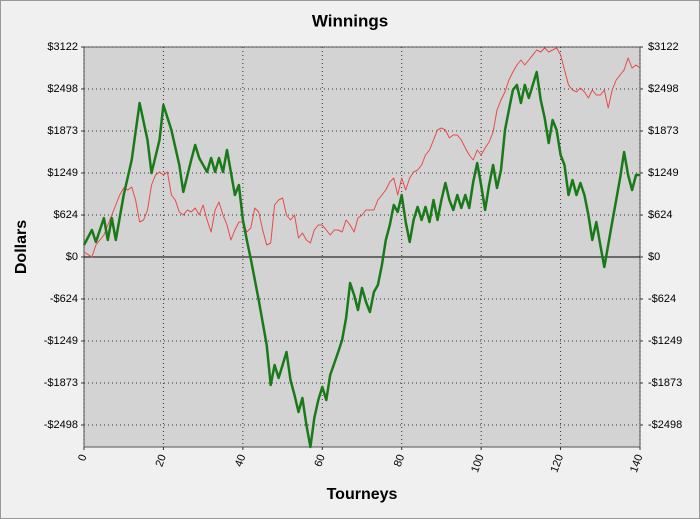  What do you see at coordinates (558, 463) in the screenshot?
I see `x-tick-label: 120` at bounding box center [558, 463].